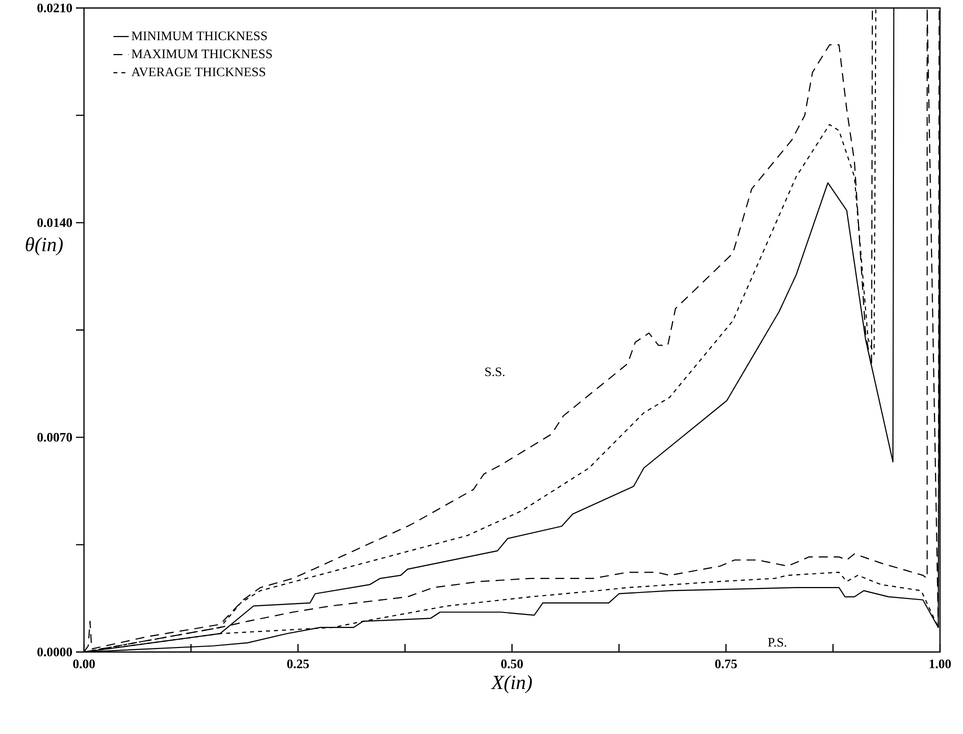 Image resolution: width=963 pixels, height=734 pixels. Describe the element at coordinates (726, 664) in the screenshot. I see `x-tick-label: 0.75` at that location.